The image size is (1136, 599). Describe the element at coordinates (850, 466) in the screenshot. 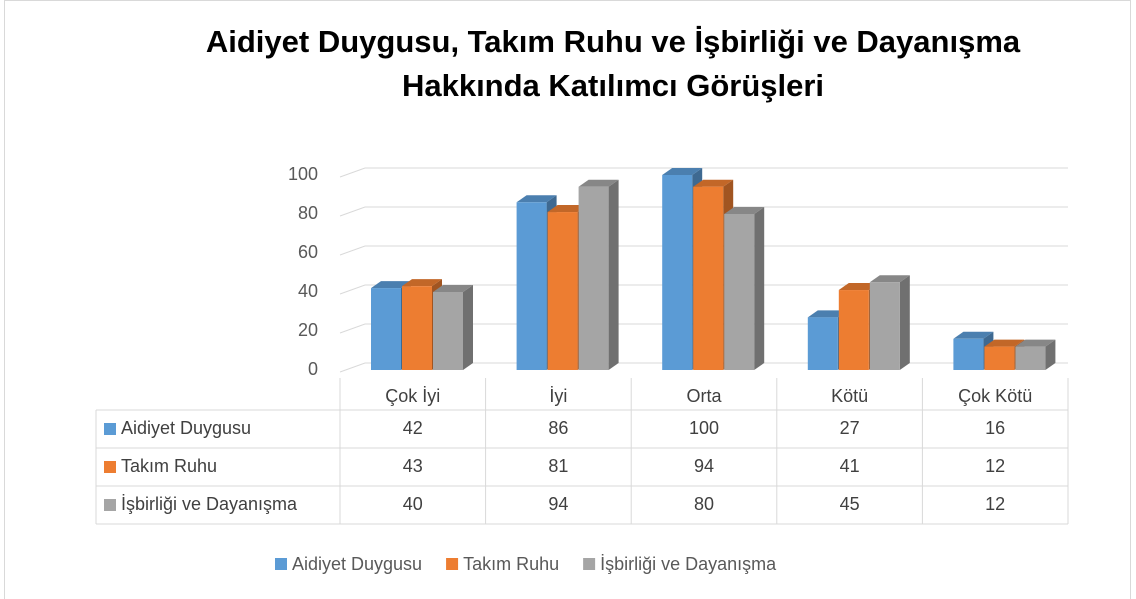

I see `table-value: 41` at that location.